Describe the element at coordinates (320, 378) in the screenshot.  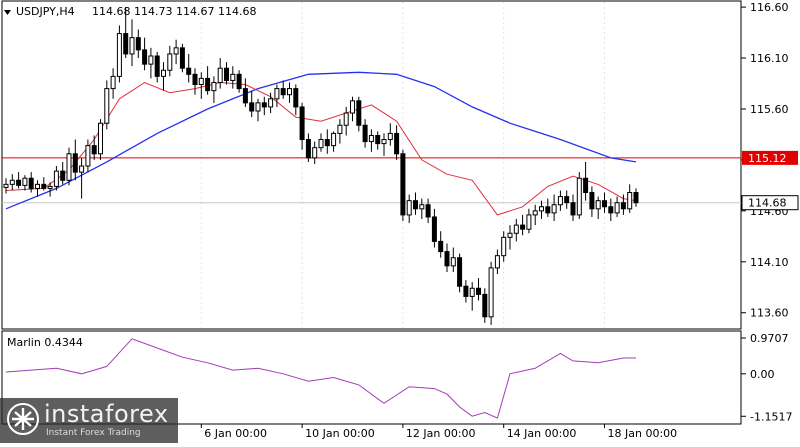
I see `marlin-oscillator-line` at that location.